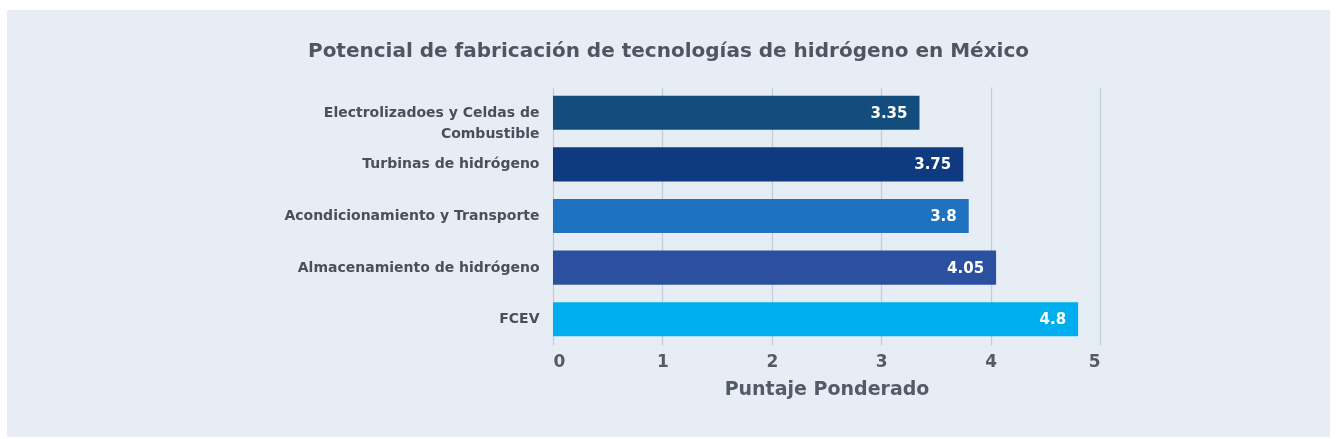 This screenshot has width=1337, height=439. What do you see at coordinates (881, 360) in the screenshot?
I see `x-tick-label: 3` at bounding box center [881, 360].